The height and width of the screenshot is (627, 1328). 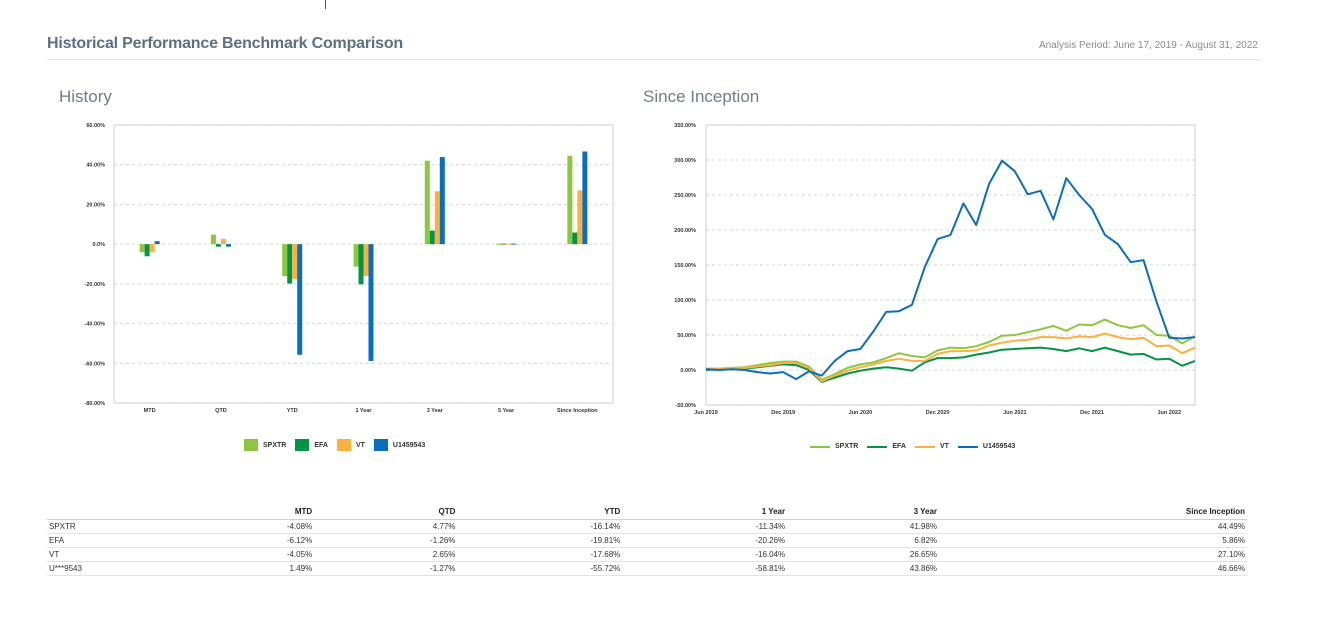 I want to click on legend-line-efa, so click(x=877, y=446).